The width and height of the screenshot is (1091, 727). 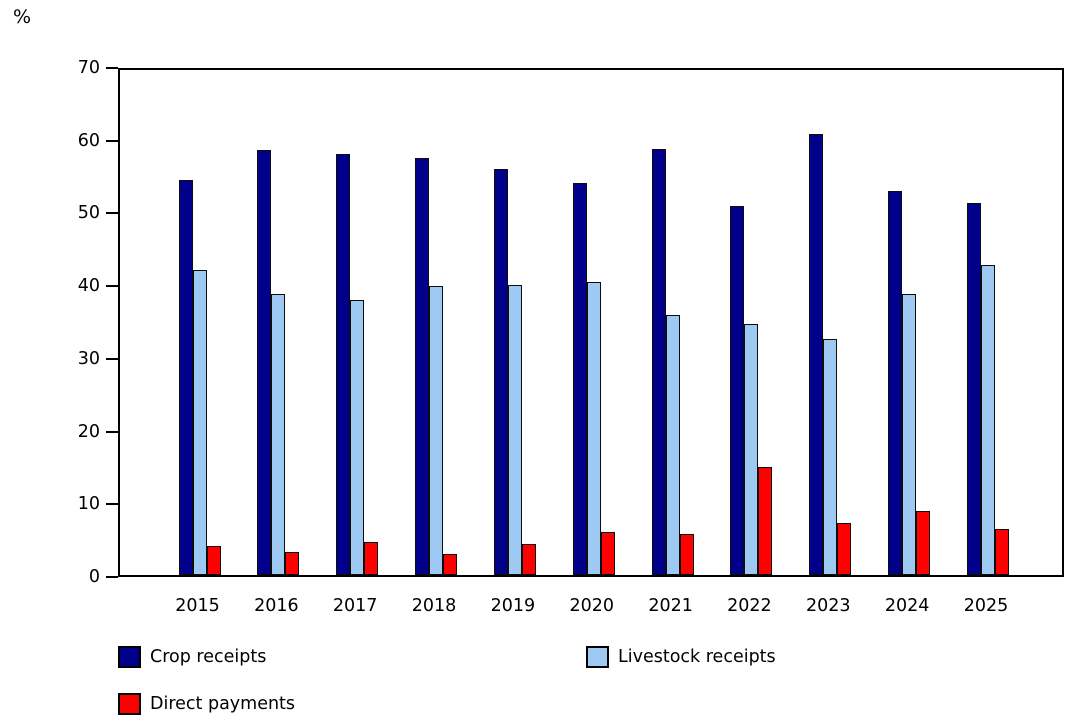 What do you see at coordinates (844, 549) in the screenshot?
I see `bar-direct-payments-2023` at bounding box center [844, 549].